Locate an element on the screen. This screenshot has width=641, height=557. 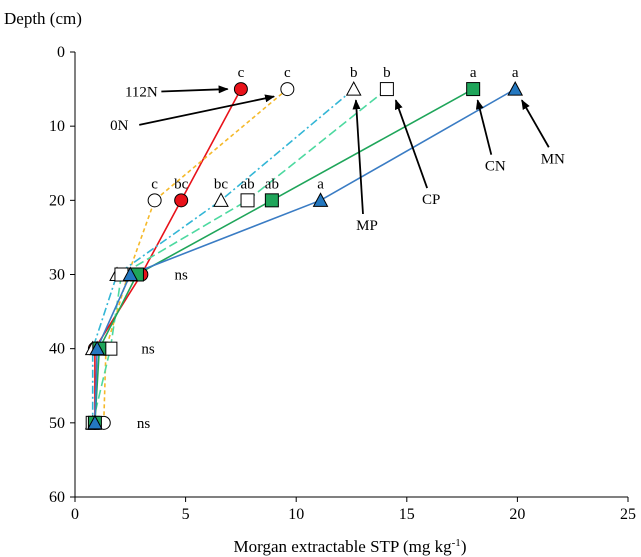
x-tick-label: 25 is located at coordinates (628, 514).